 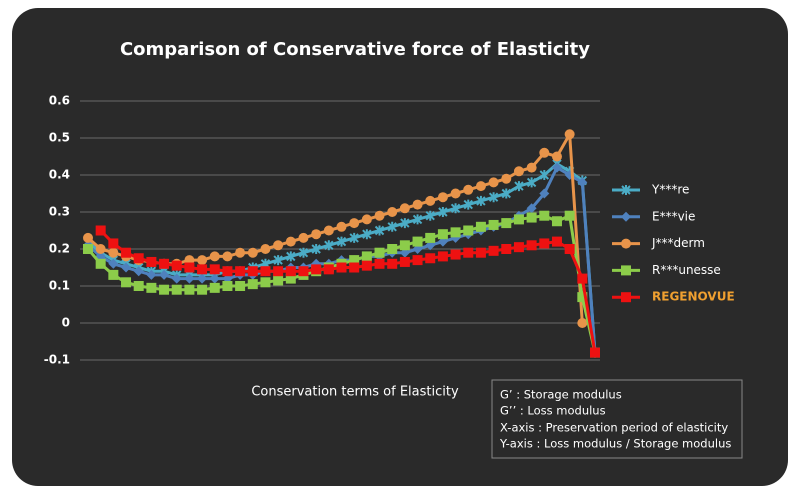 What do you see at coordinates (59, 249) in the screenshot?
I see `y-tick-label: 0.2` at bounding box center [59, 249].